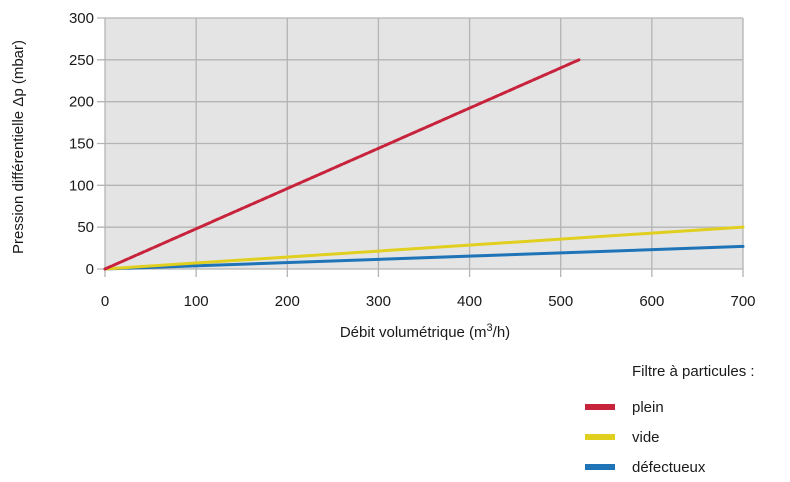  What do you see at coordinates (600, 467) in the screenshot?
I see `legend-swatch-defectueux` at bounding box center [600, 467].